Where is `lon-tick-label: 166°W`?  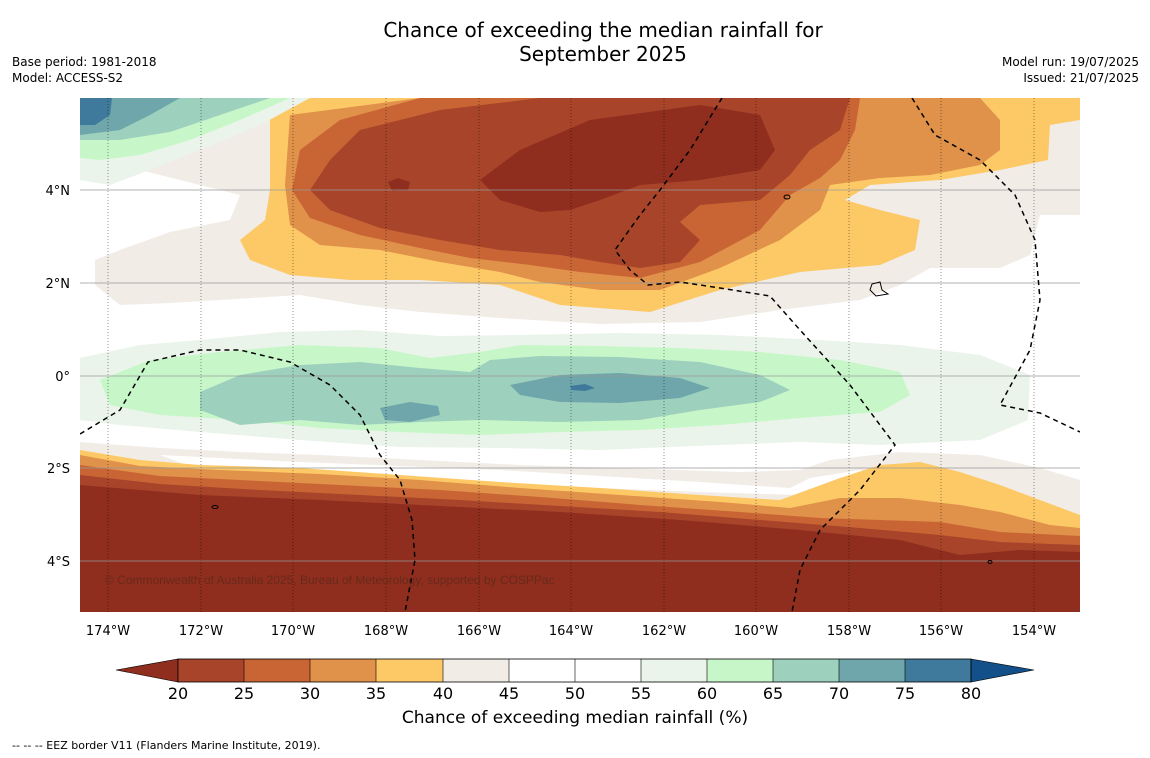
lon-tick-label: 166°W is located at coordinates (479, 631).